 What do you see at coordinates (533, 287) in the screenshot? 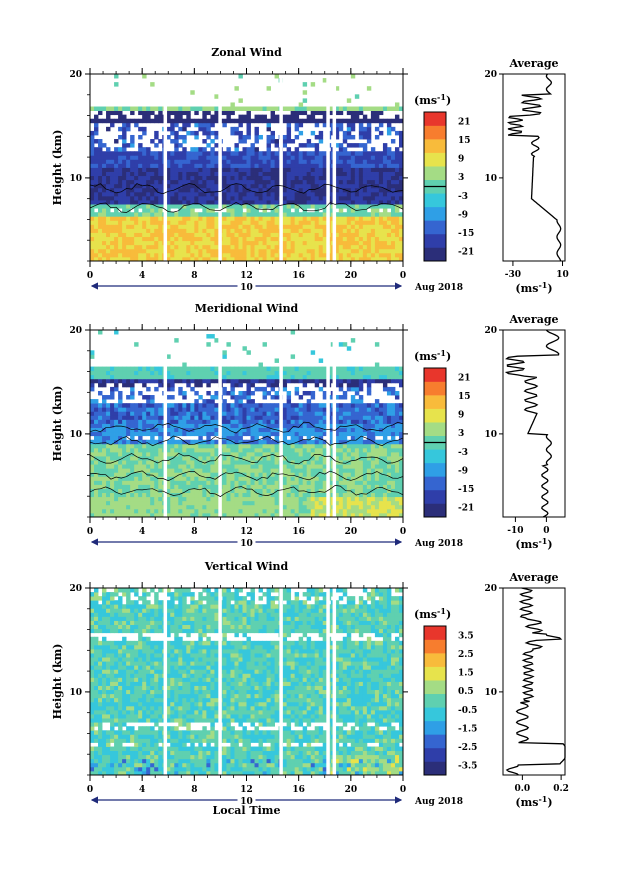
I see `profile-unit-label: (ms-1)` at bounding box center [533, 287].